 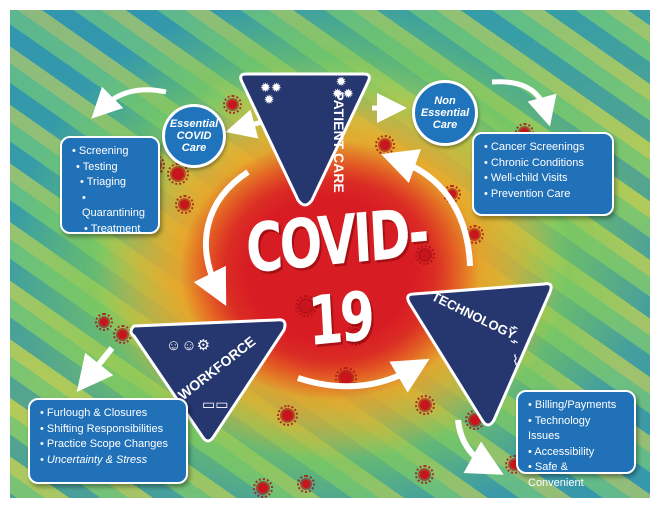 I want to click on list-item: Cancer Screenings, so click(x=543, y=148).